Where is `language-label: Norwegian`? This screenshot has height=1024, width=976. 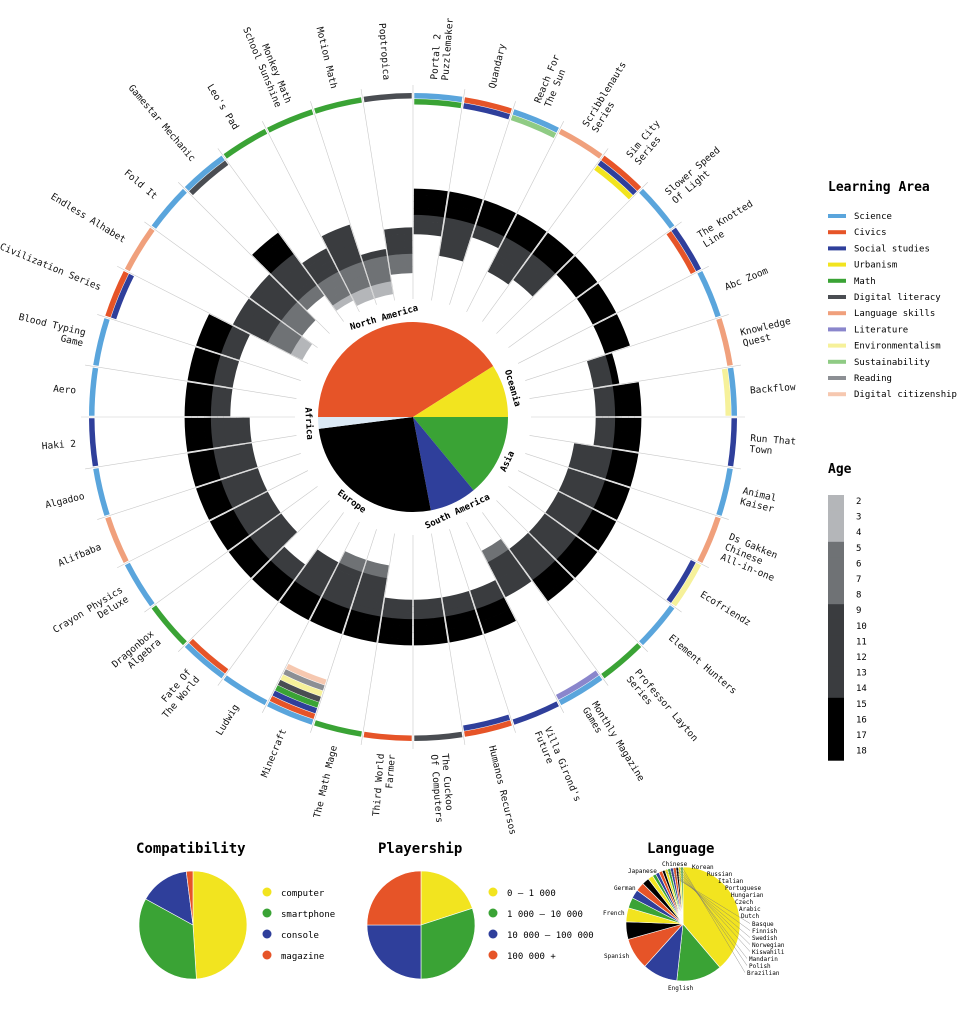
language-label: Norwegian is located at coordinates (768, 945).